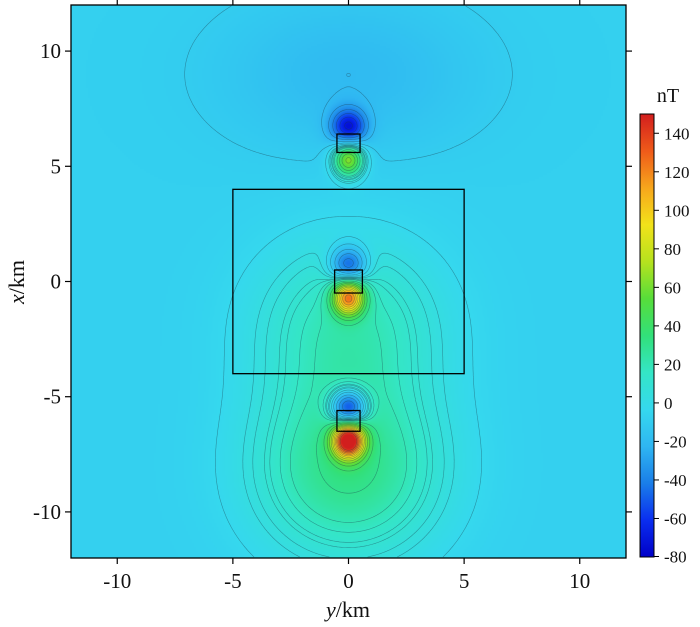 This screenshot has height=627, width=700. What do you see at coordinates (348, 420) in the screenshot?
I see `source-south-rect` at bounding box center [348, 420].